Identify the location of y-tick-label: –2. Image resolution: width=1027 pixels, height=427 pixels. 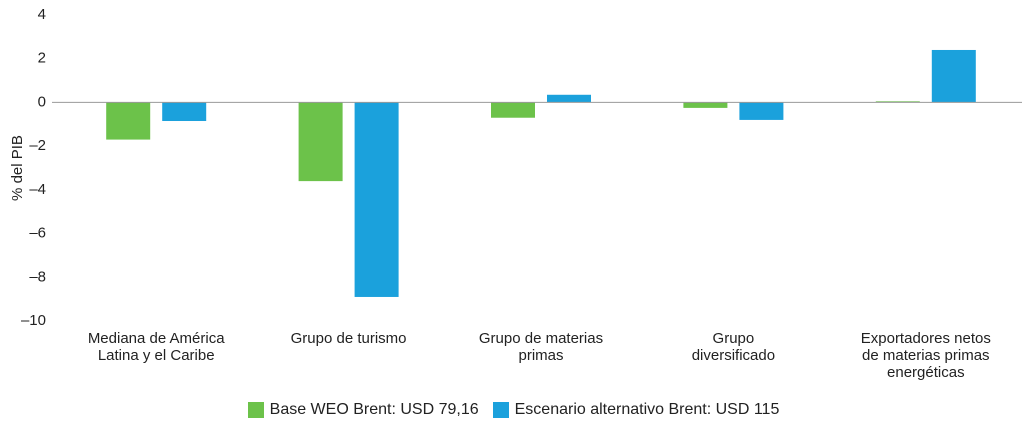
(37, 145).